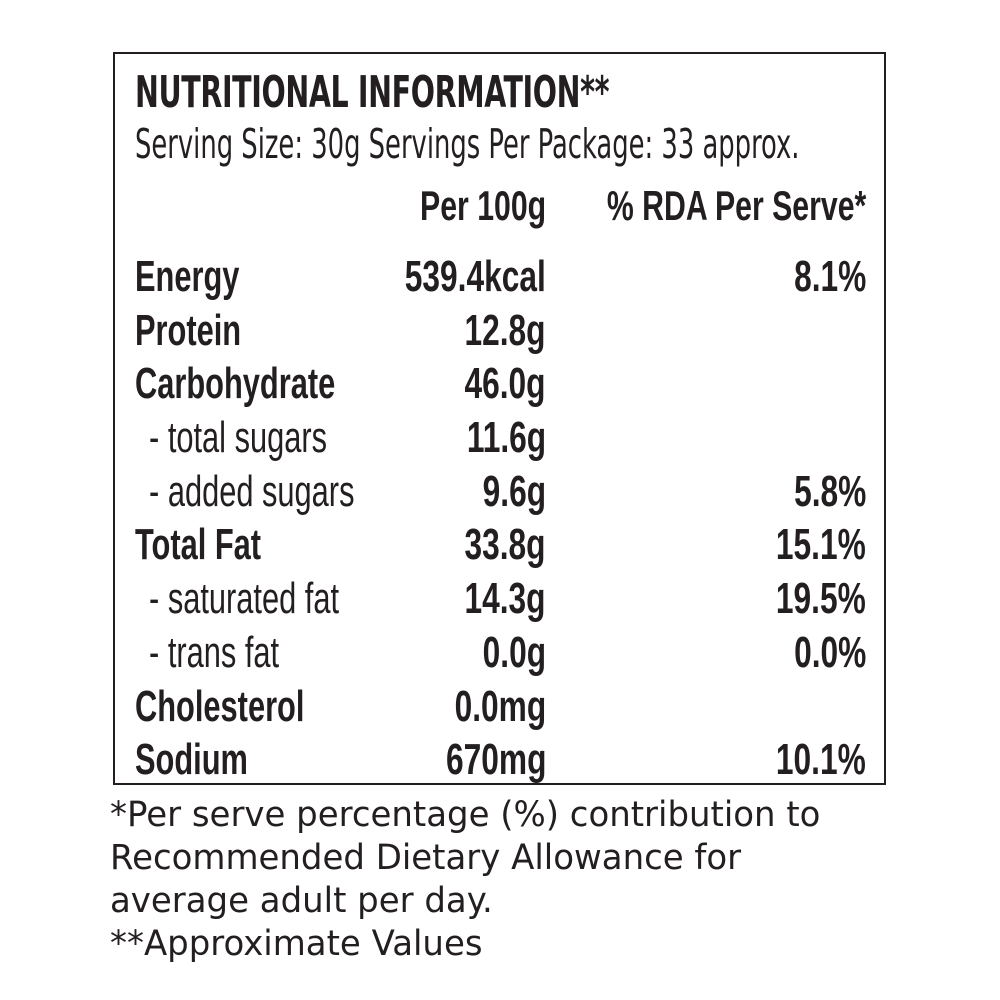 This screenshot has height=1000, width=1000. Describe the element at coordinates (736, 205) in the screenshot. I see `column-header-rda: % RDA Per Serve*` at that location.